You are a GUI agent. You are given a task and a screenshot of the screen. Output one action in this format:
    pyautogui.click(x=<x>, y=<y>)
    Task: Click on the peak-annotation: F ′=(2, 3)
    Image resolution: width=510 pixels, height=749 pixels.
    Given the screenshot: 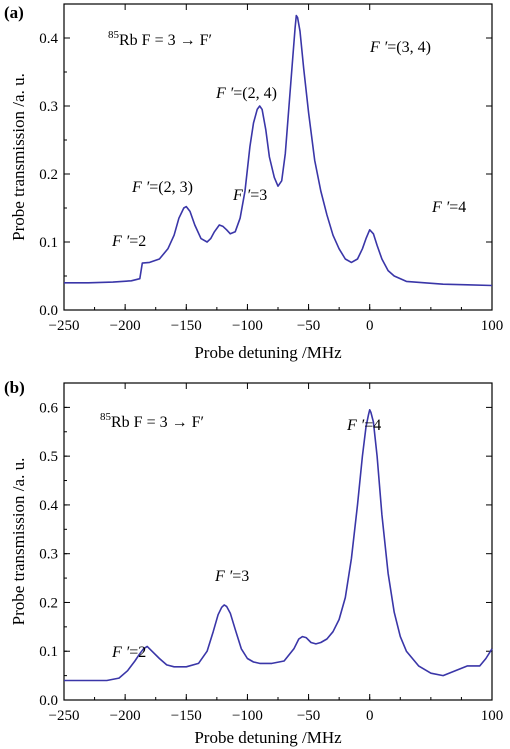 What is the action you would take?
    pyautogui.click(x=162, y=187)
    